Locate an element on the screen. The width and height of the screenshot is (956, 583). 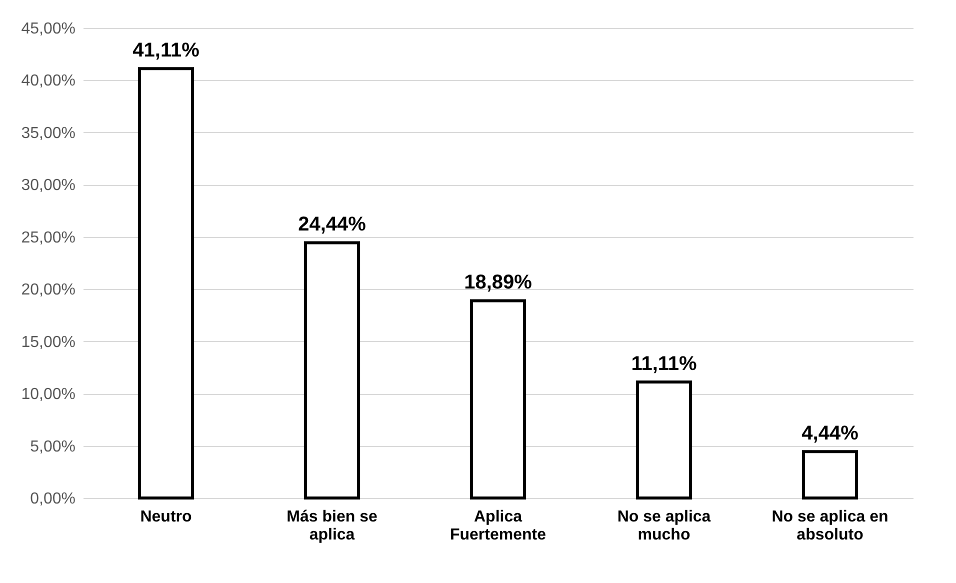
x-tick-label: No se aplica en absoluto is located at coordinates (830, 526).